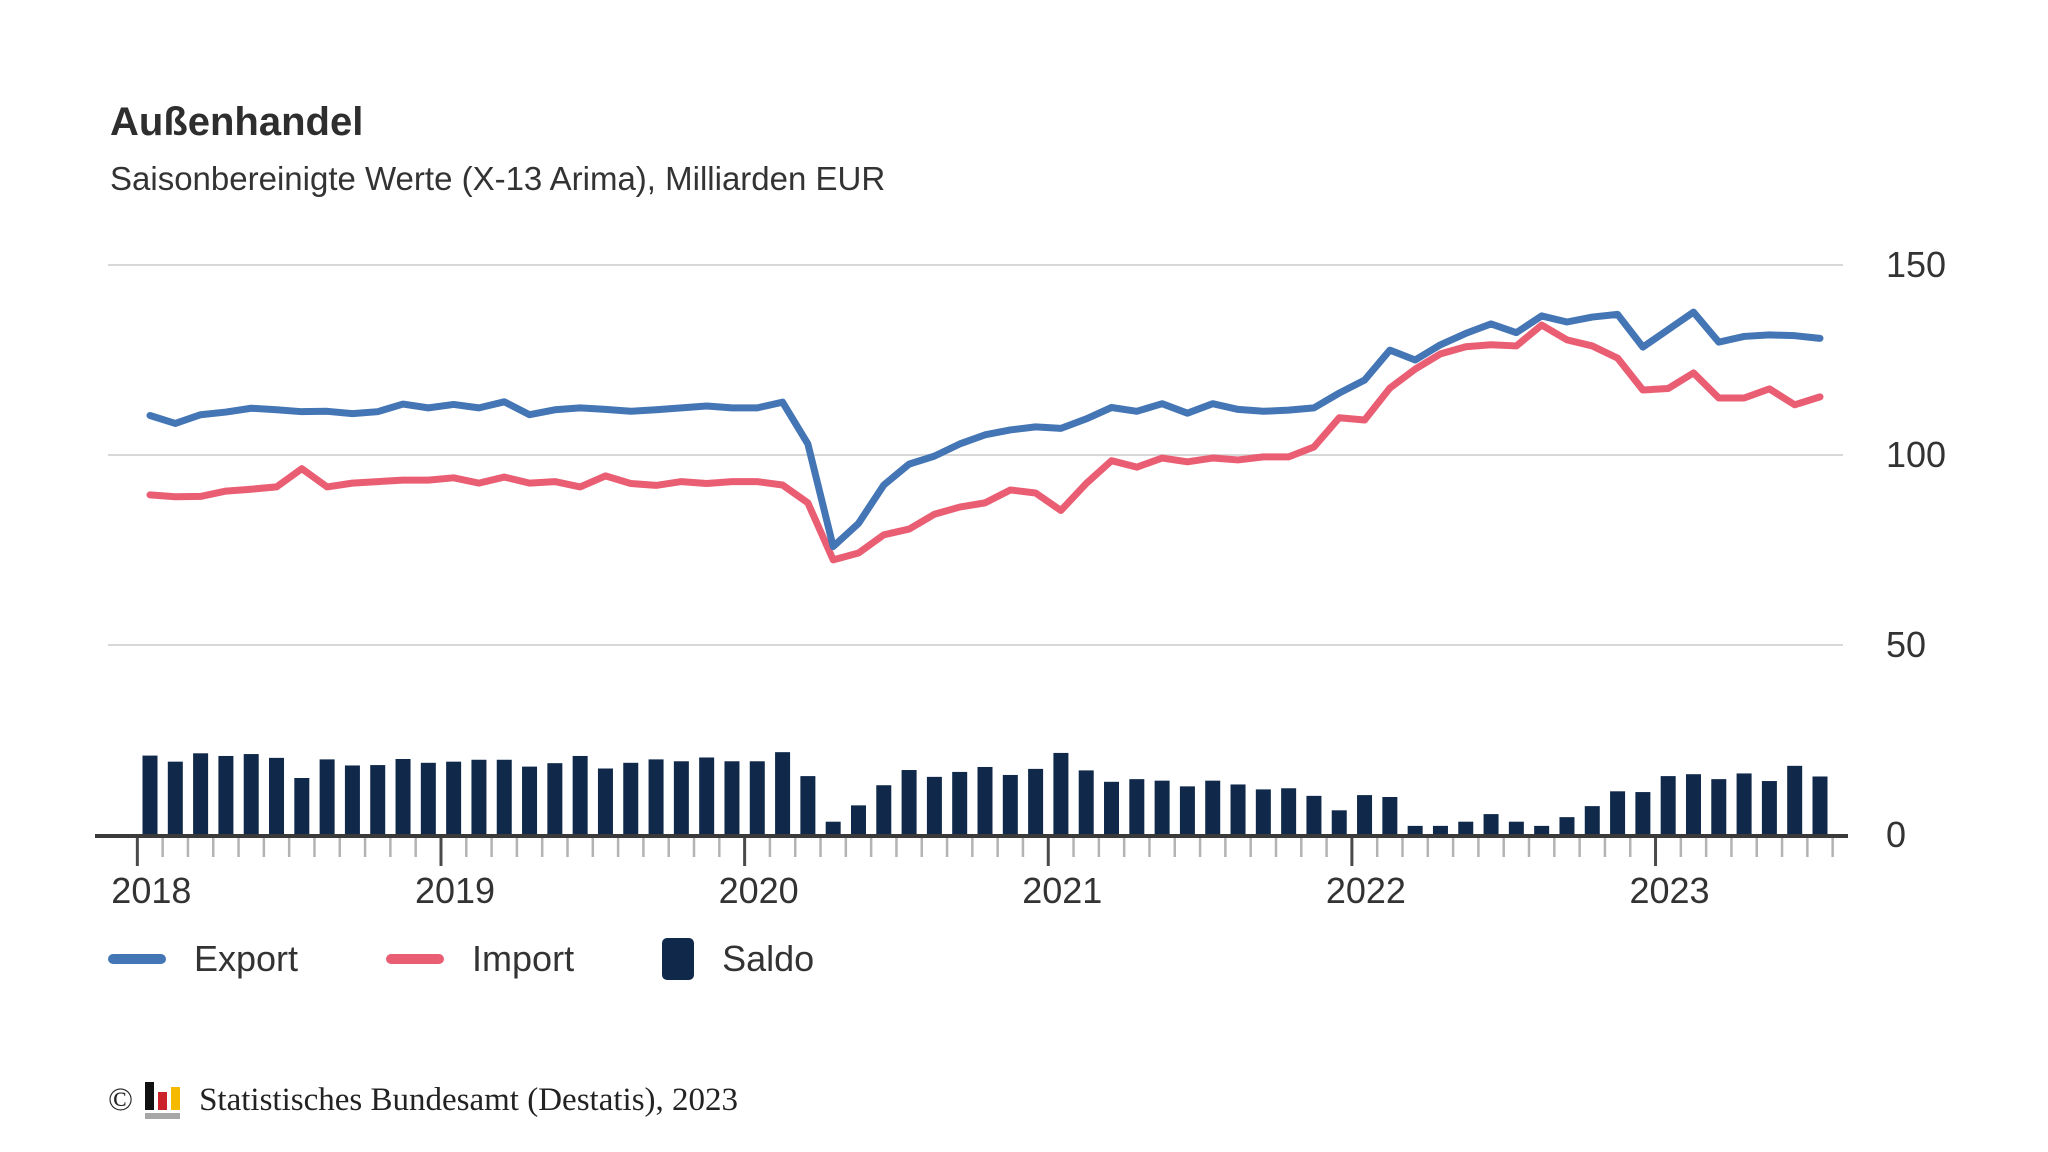 This screenshot has width=2048, height=1152. I want to click on legend-item-export: Export, so click(203, 959).